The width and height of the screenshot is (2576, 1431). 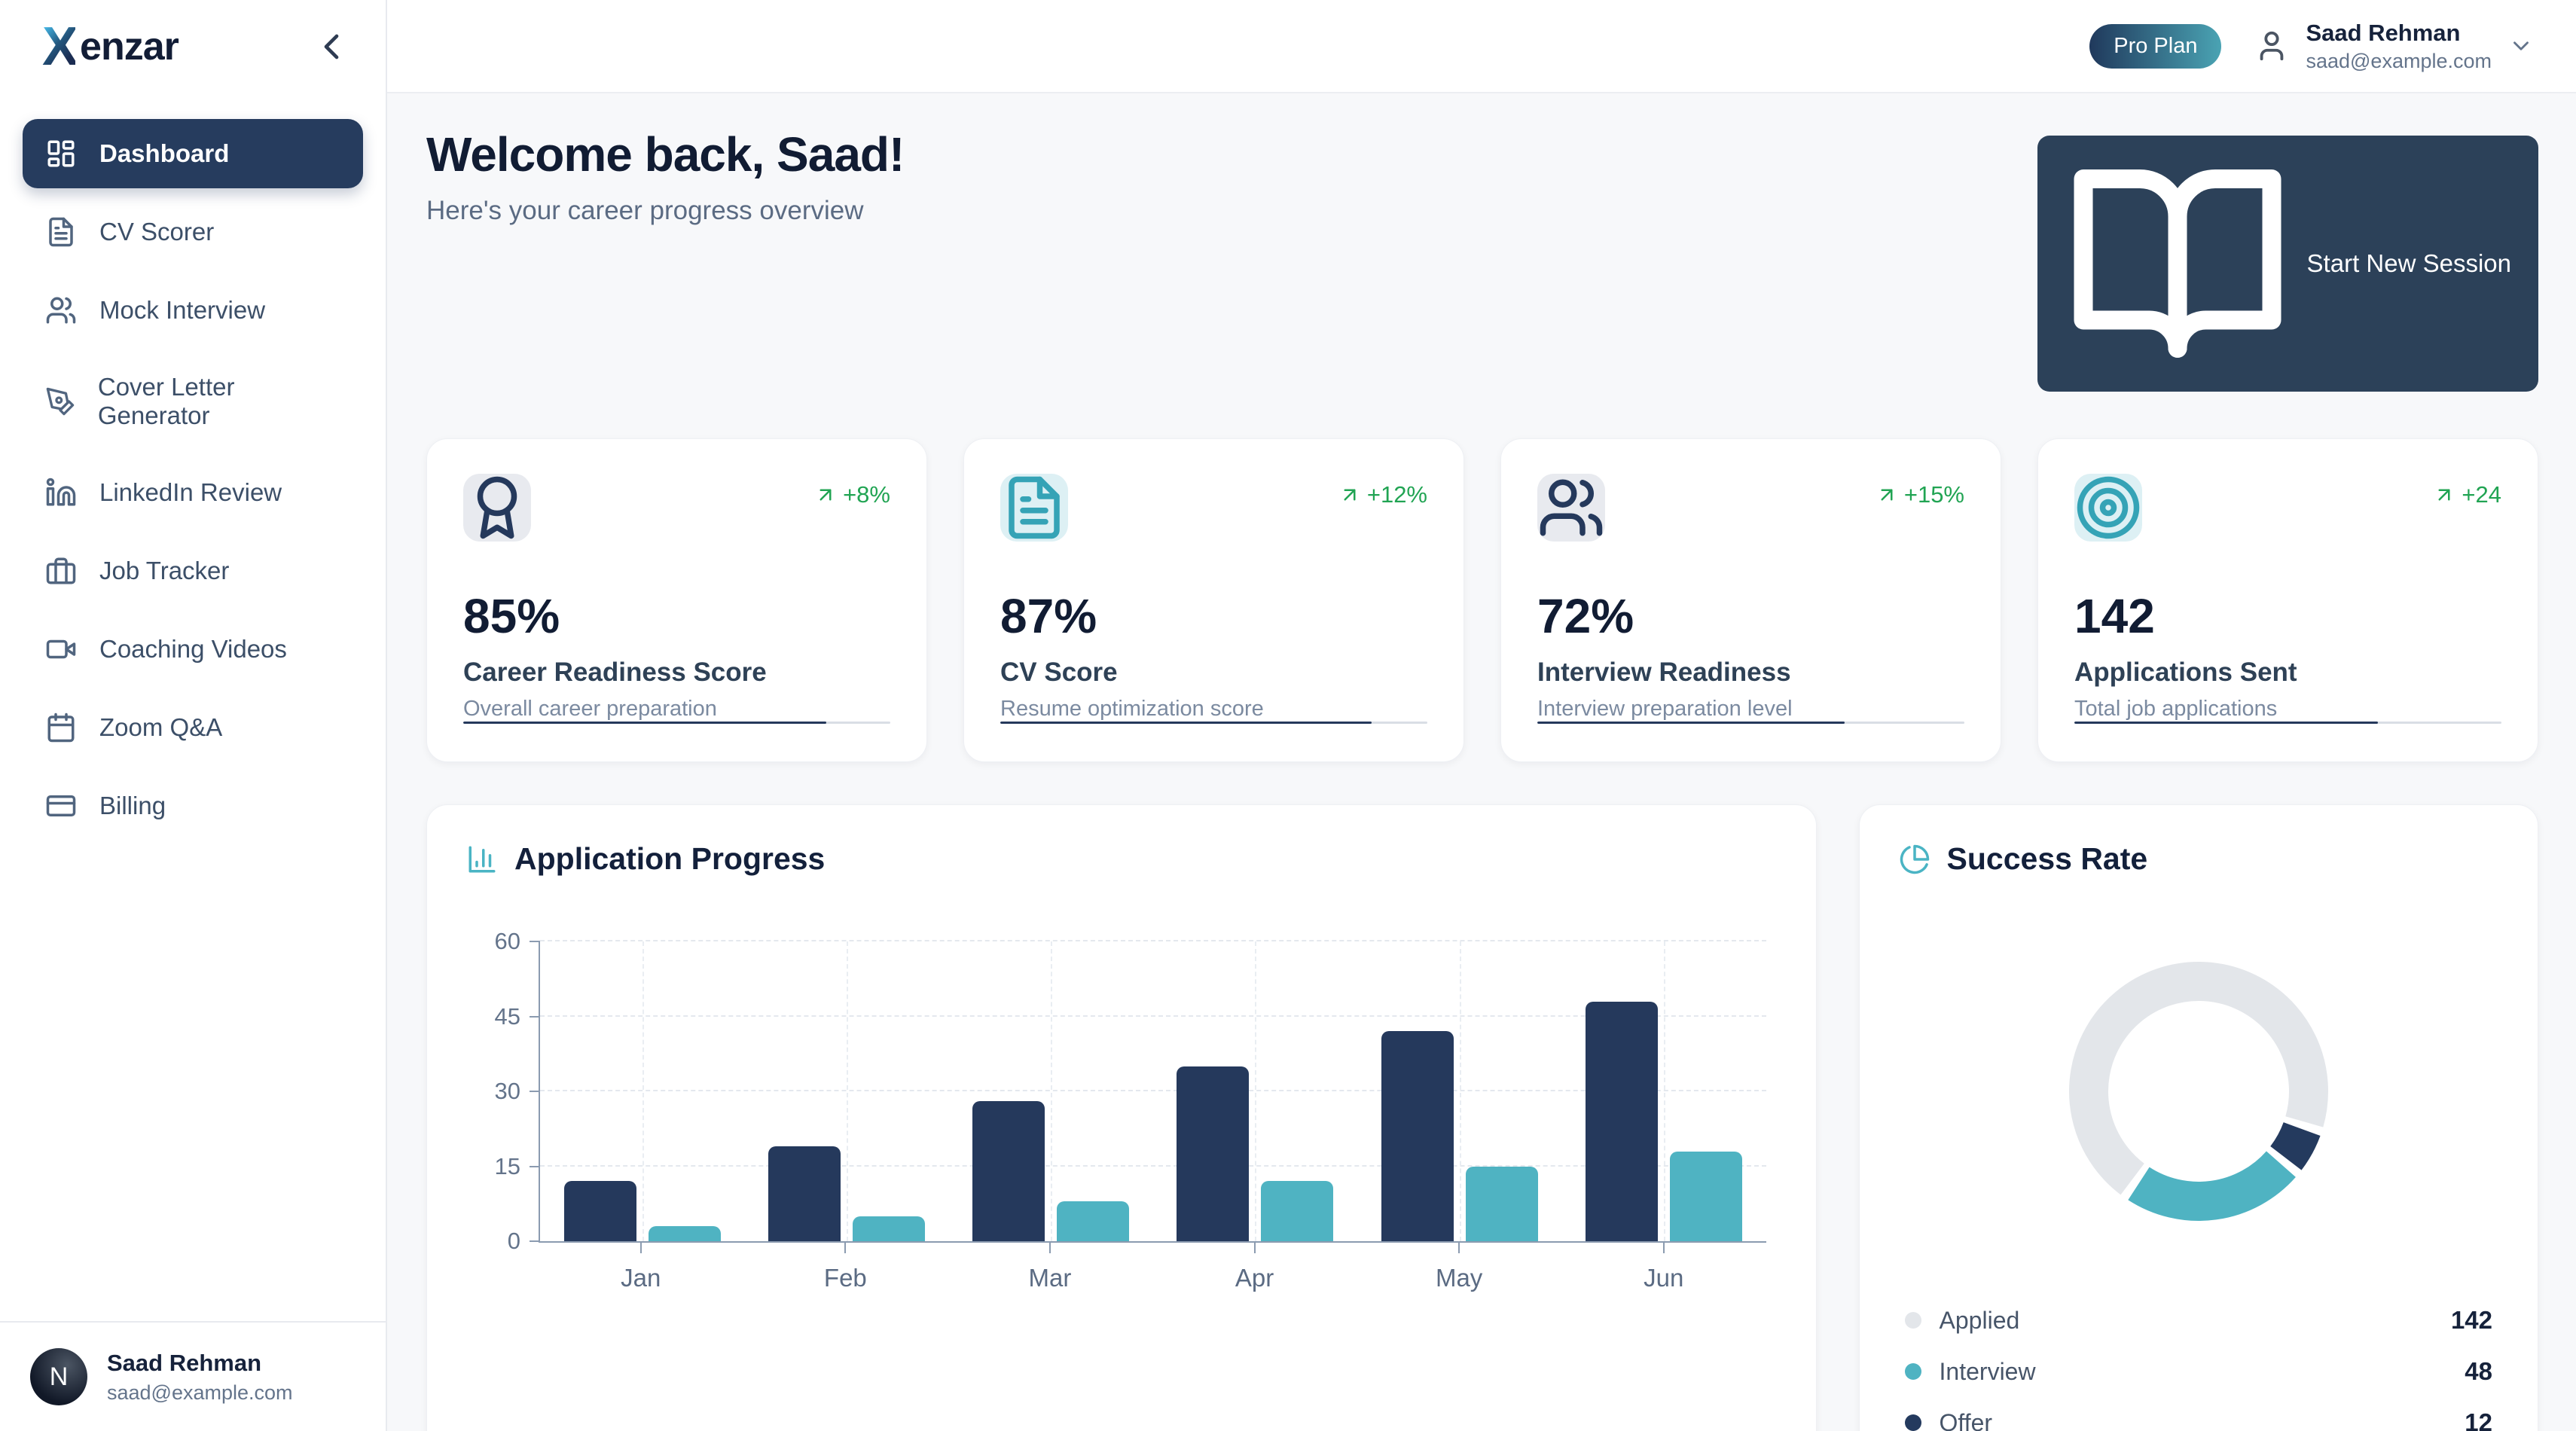 I want to click on trend-badge: +24, so click(x=2467, y=495).